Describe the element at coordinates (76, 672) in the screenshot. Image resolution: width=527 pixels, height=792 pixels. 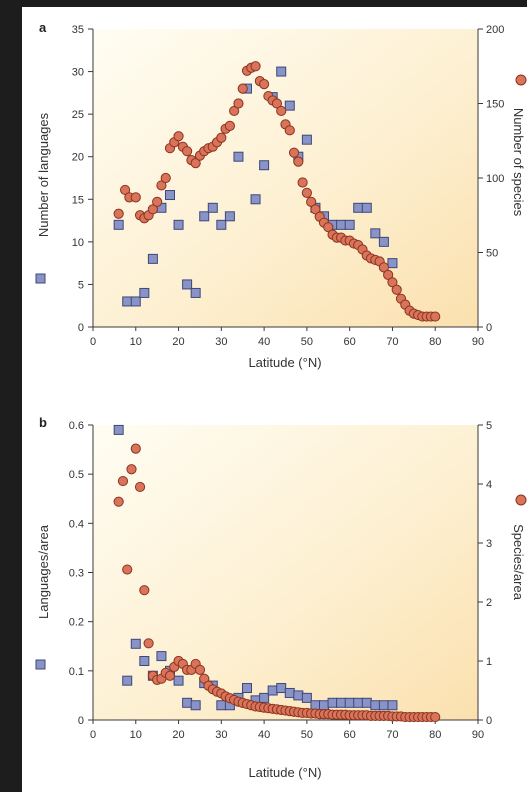
I see `y-tick-label: 0.1` at that location.